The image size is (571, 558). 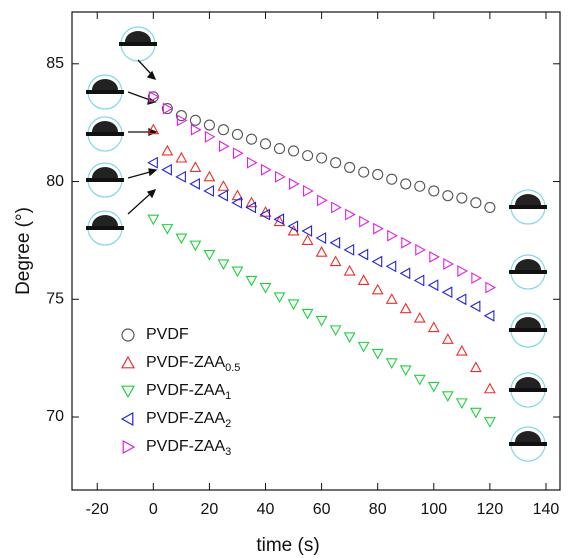 What do you see at coordinates (546, 509) in the screenshot?
I see `x-tick-label: 140` at bounding box center [546, 509].